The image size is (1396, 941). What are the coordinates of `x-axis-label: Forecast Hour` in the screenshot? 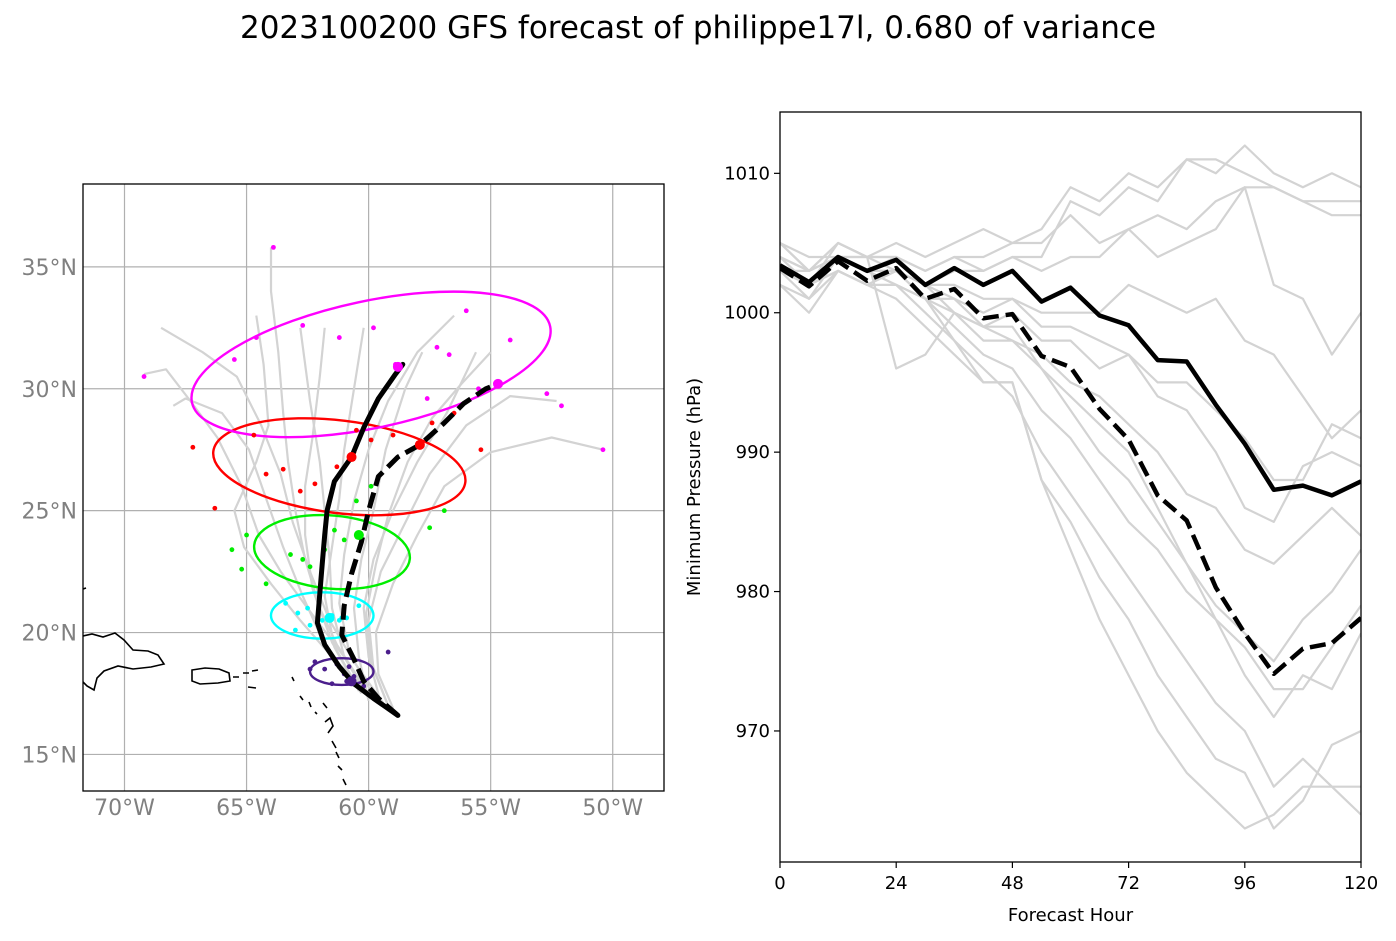 It's located at (1071, 915).